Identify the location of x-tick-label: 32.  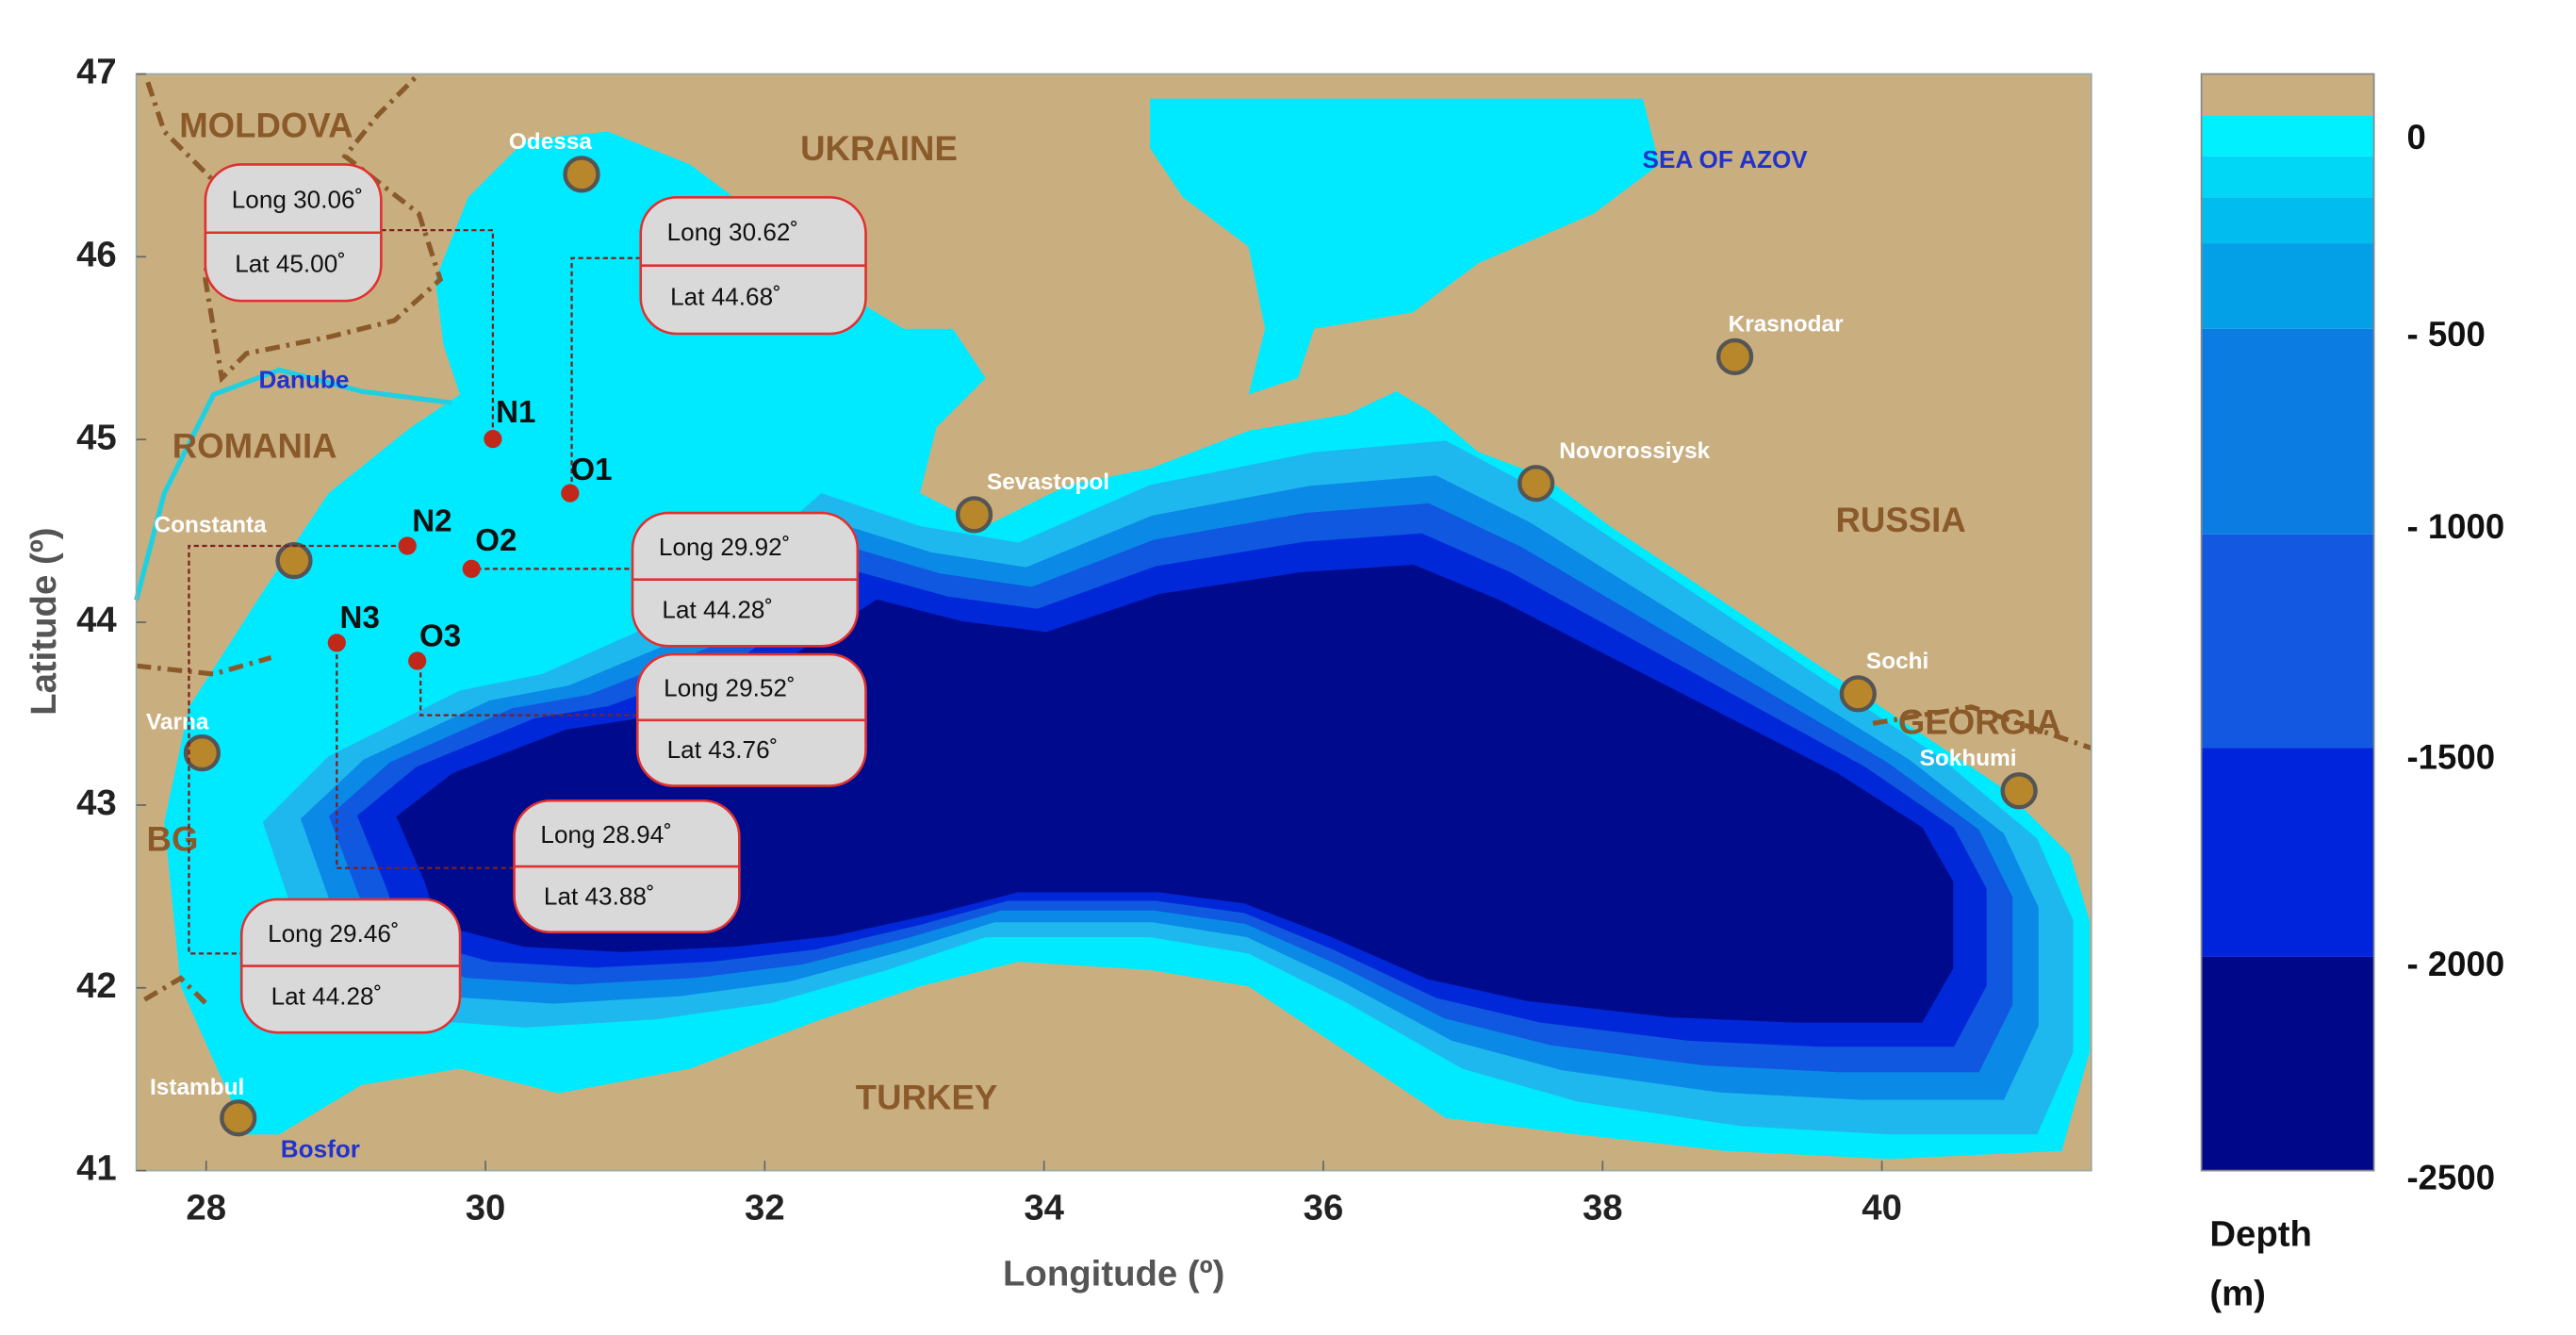
(765, 1208).